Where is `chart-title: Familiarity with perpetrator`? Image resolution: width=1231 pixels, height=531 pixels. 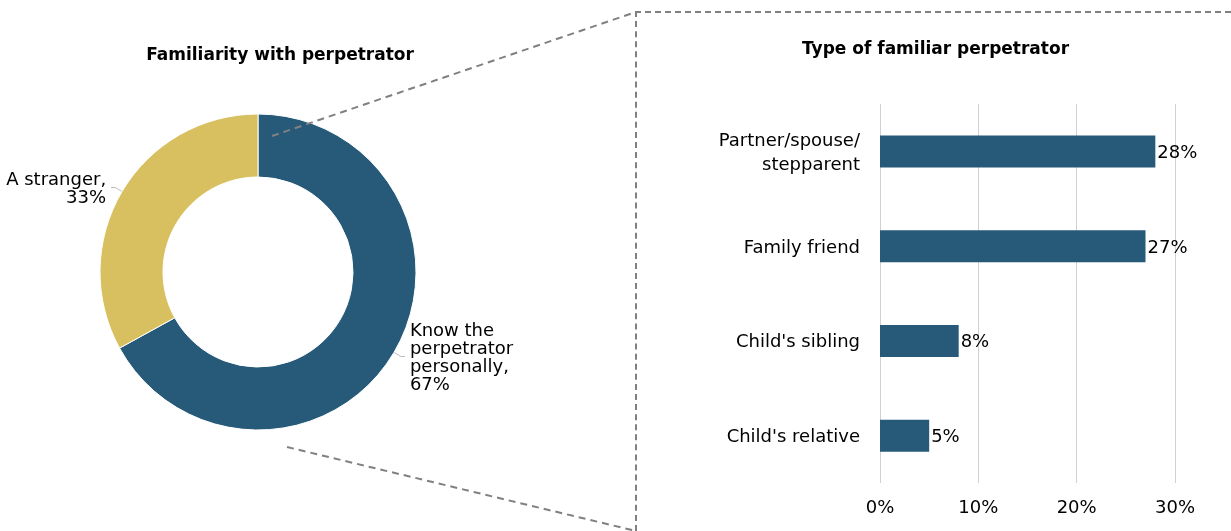 chart-title: Familiarity with perpetrator is located at coordinates (280, 53).